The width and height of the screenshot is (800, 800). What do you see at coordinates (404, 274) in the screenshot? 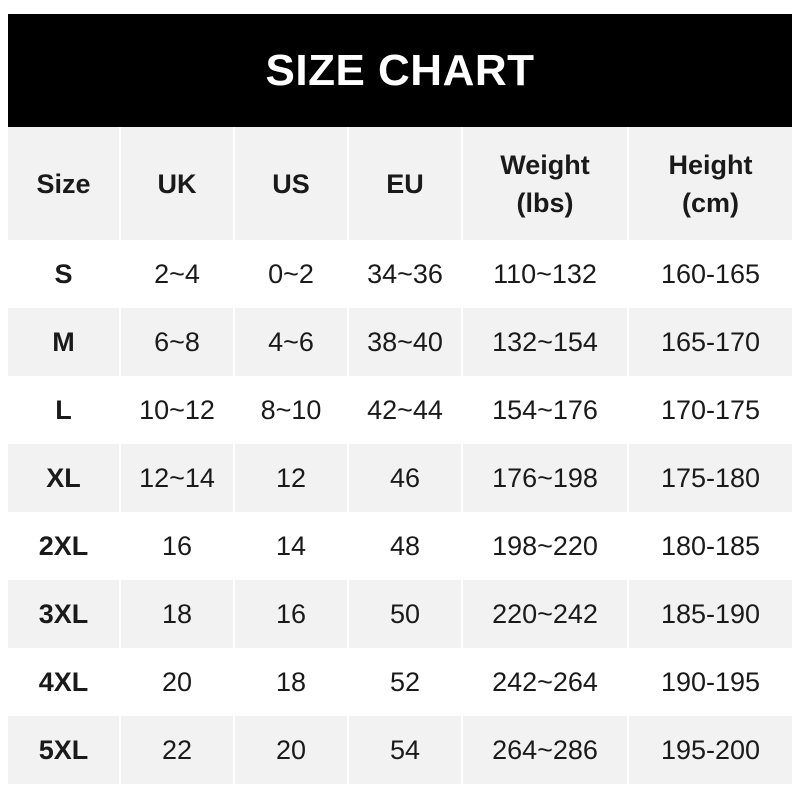
I see `cell-eu: 34~36` at bounding box center [404, 274].